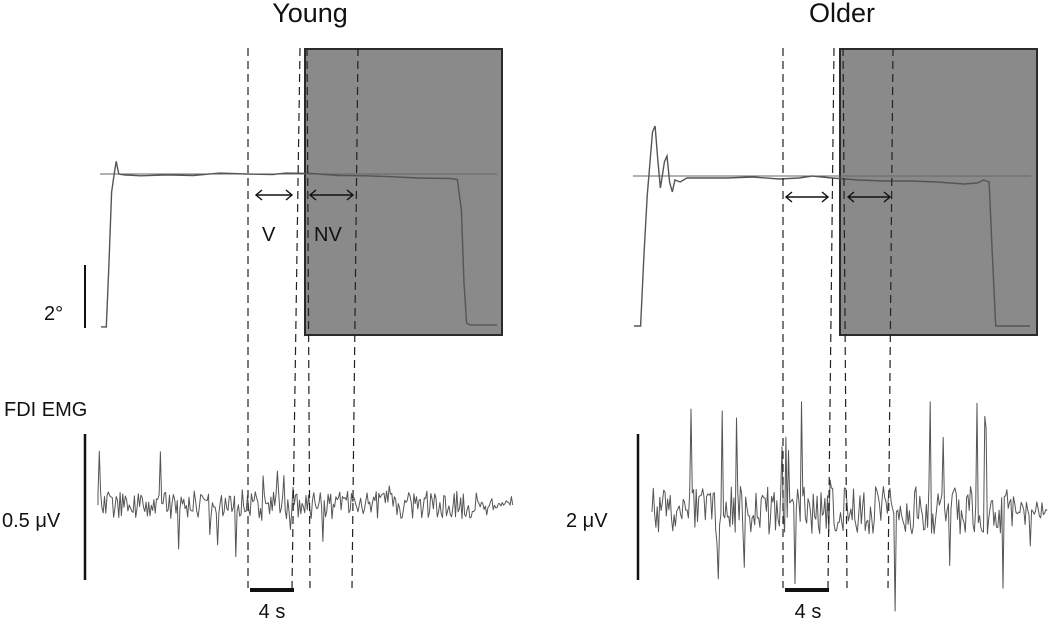 This screenshot has height=631, width=1050. I want to click on nonvisual-region-young, so click(403, 192).